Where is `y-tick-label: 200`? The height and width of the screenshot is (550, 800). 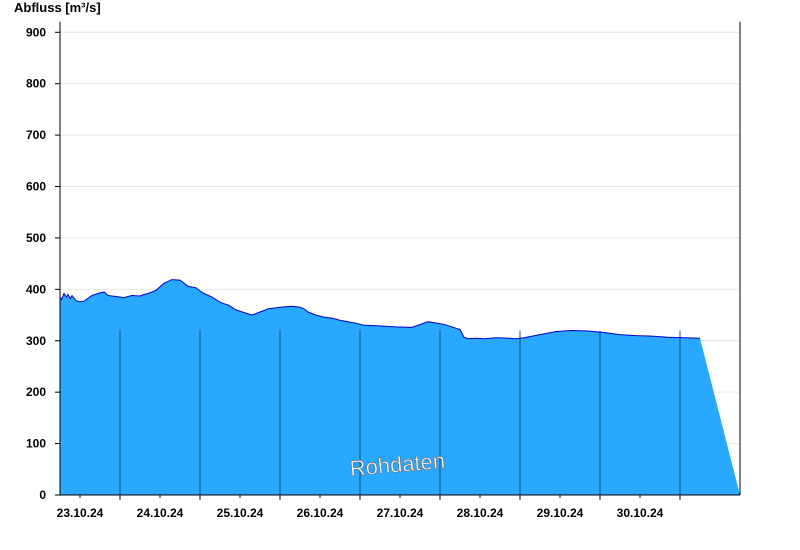 y-tick-label: 200 is located at coordinates (36, 392).